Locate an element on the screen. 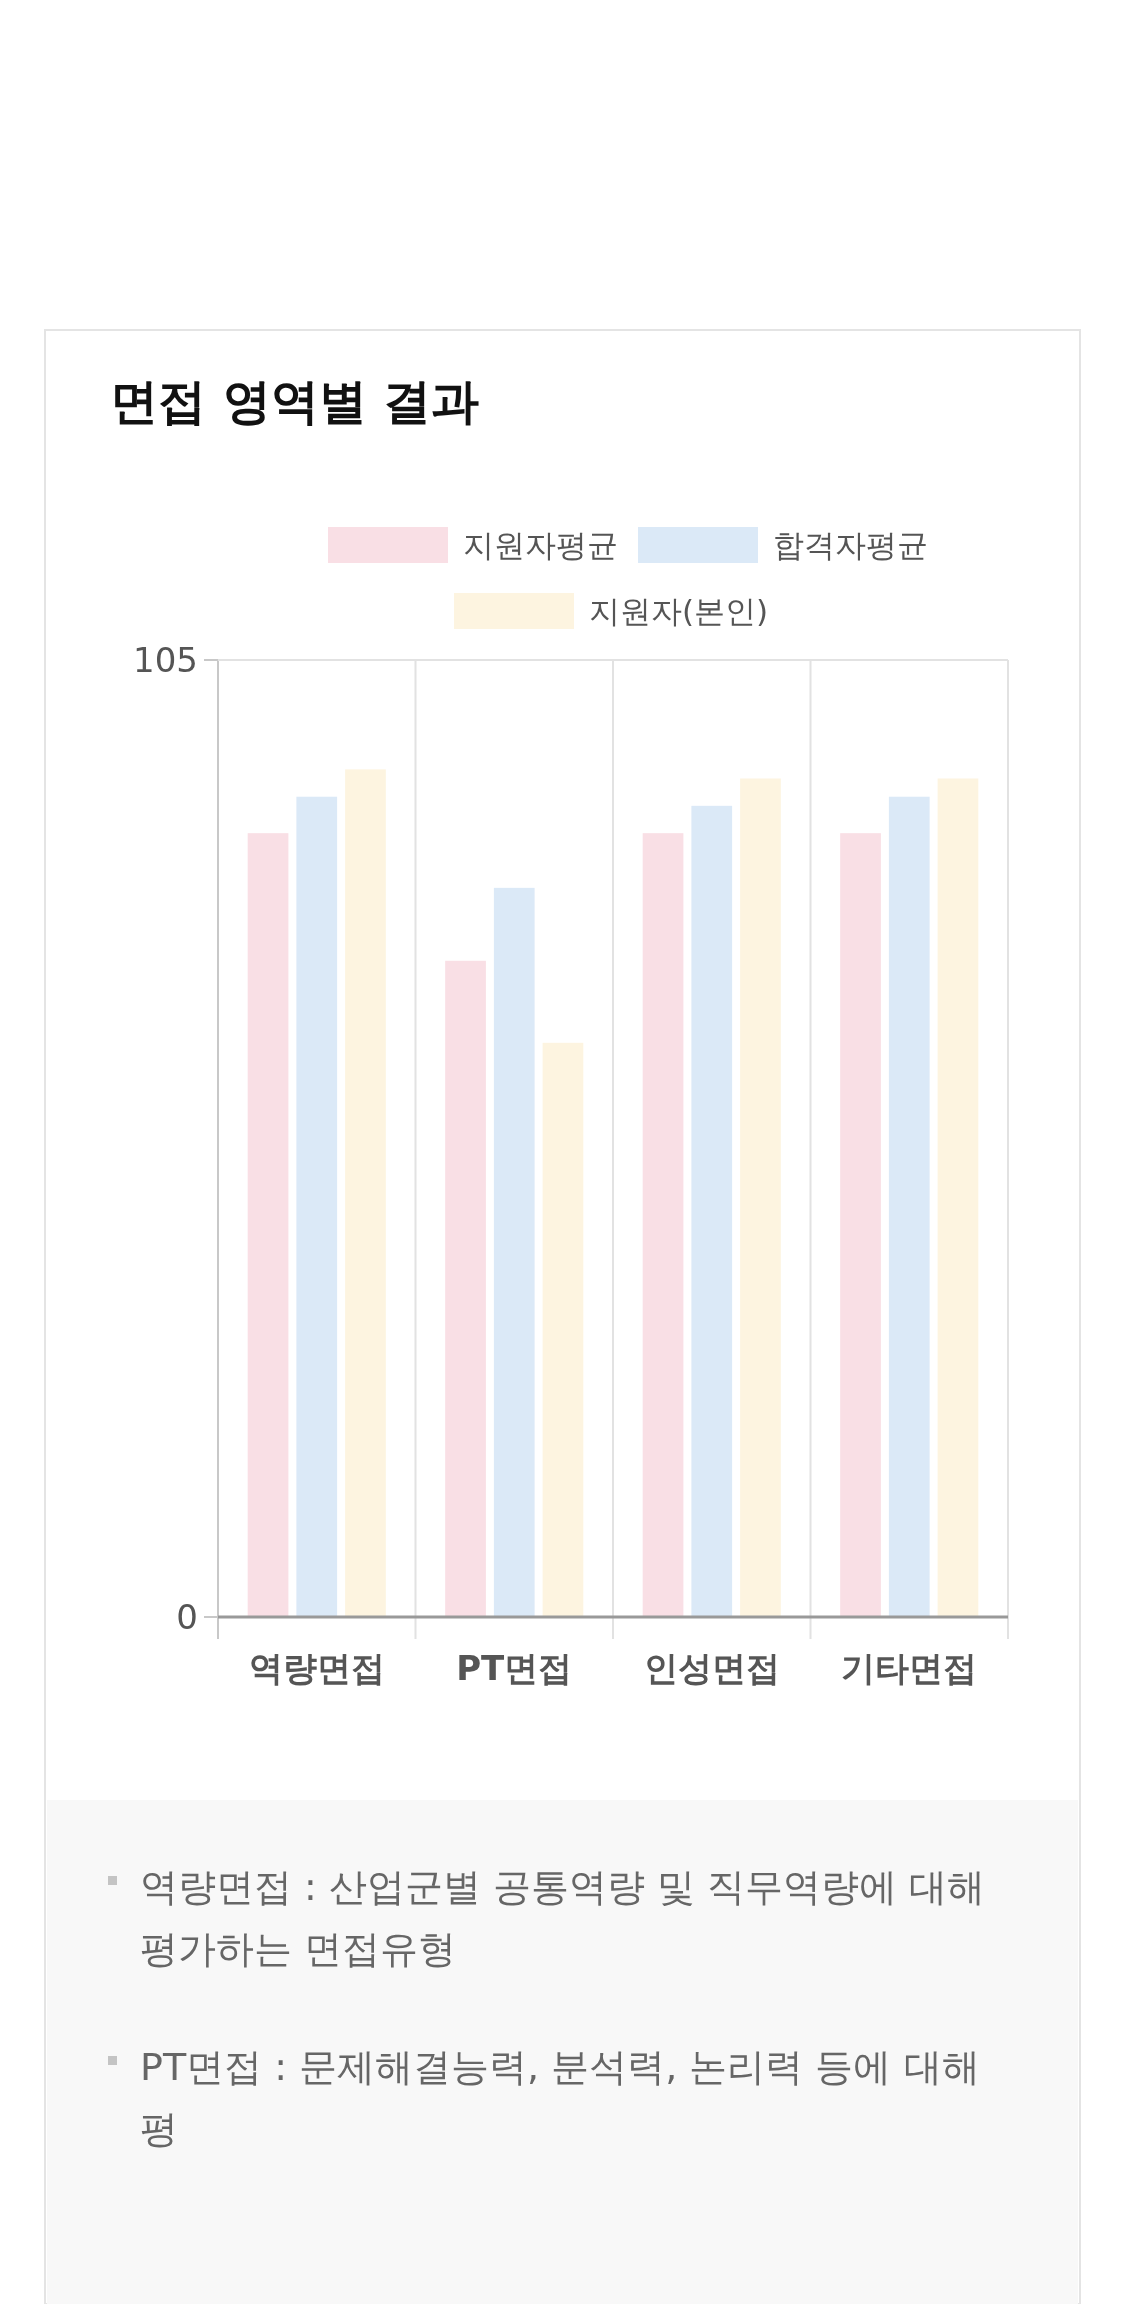  x-tick-label: 역량면접 is located at coordinates (316, 1668).